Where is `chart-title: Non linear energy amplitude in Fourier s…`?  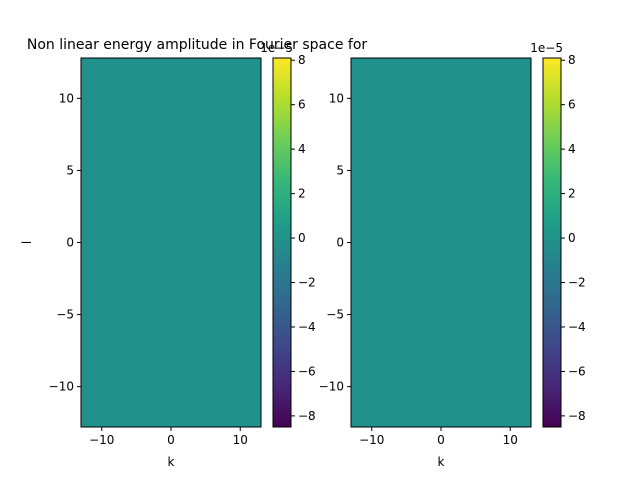 chart-title: Non linear energy amplitude in Fourier s… is located at coordinates (197, 45).